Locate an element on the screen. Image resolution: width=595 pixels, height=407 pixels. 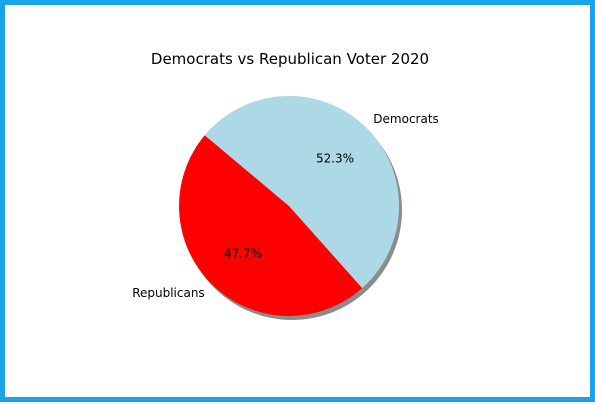
chart-title: Democrats vs Republican Voter 2020 is located at coordinates (290, 59).